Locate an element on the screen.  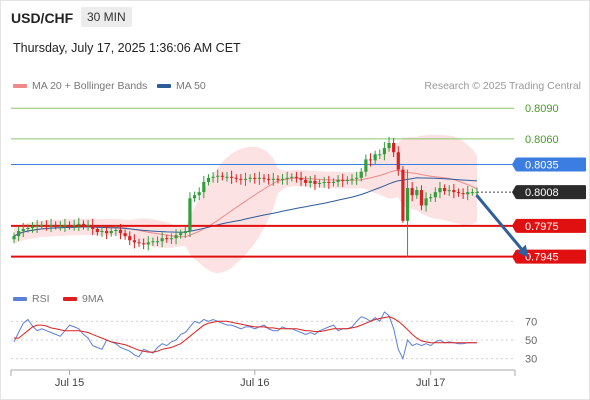
arrow-head is located at coordinates (523, 251).